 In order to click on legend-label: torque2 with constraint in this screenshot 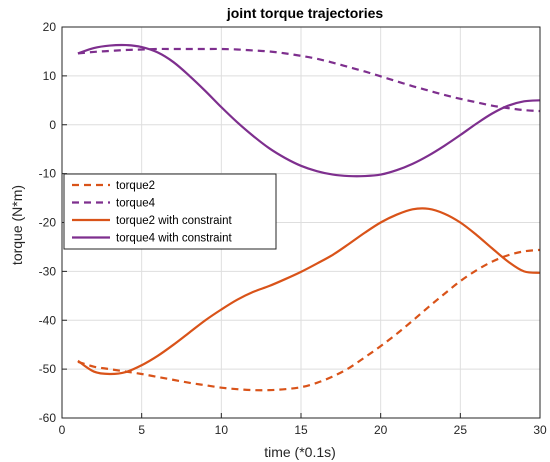, I will do `click(174, 221)`.